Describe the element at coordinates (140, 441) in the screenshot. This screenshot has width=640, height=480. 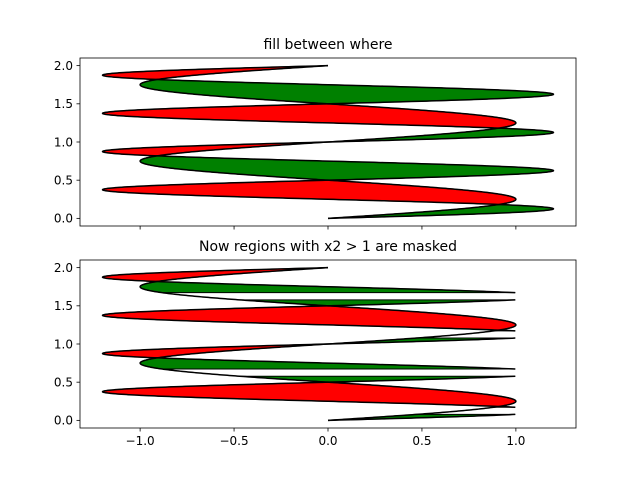
I see `x-tick-label: −1.0` at that location.